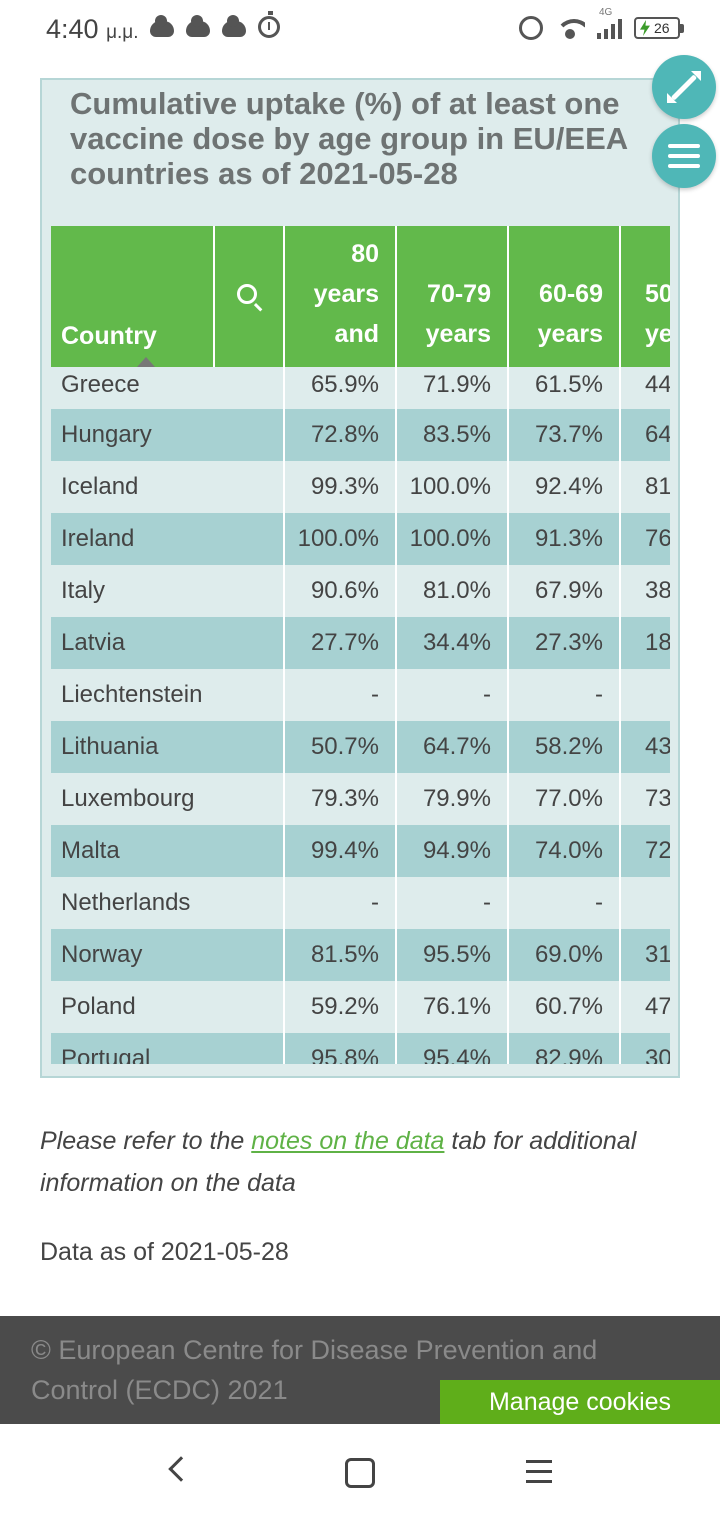  I want to click on sort-ascending-icon, so click(146, 362).